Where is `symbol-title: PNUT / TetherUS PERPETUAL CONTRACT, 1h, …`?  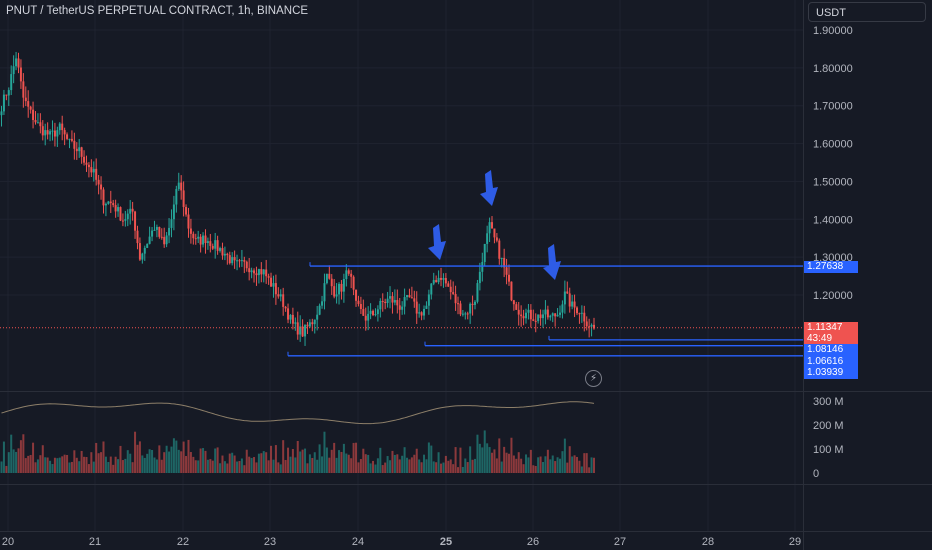 symbol-title: PNUT / TetherUS PERPETUAL CONTRACT, 1h, … is located at coordinates (157, 11).